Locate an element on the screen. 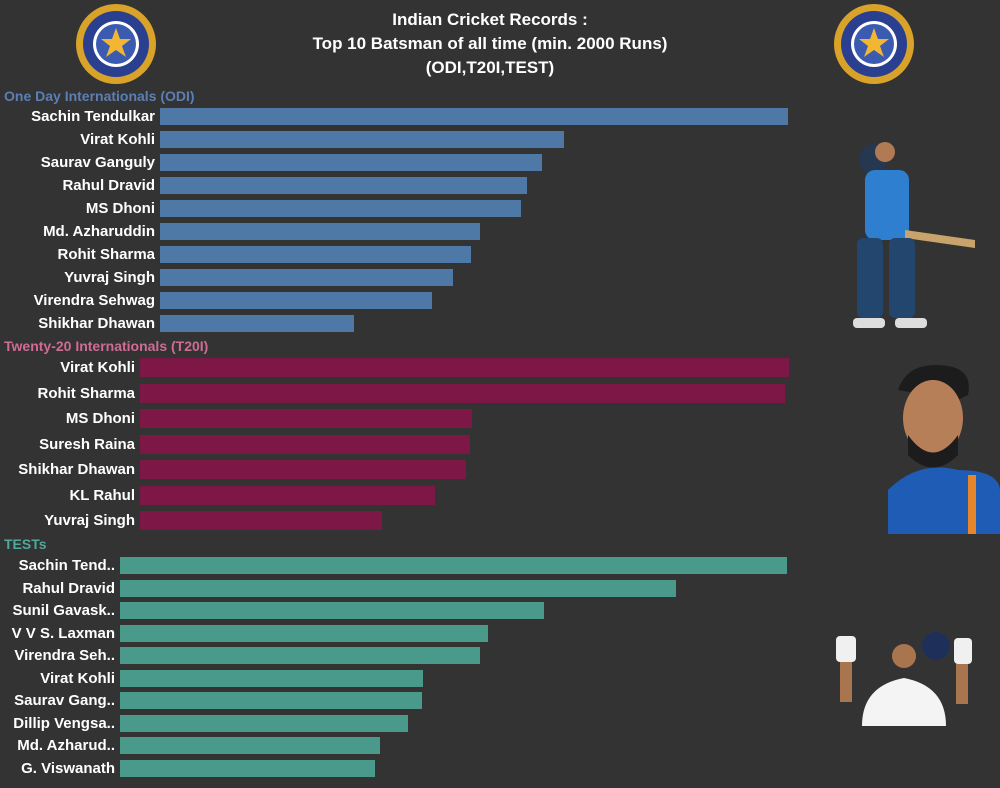  odi-section-title: One Day Internationals (ODI) is located at coordinates (99, 96).